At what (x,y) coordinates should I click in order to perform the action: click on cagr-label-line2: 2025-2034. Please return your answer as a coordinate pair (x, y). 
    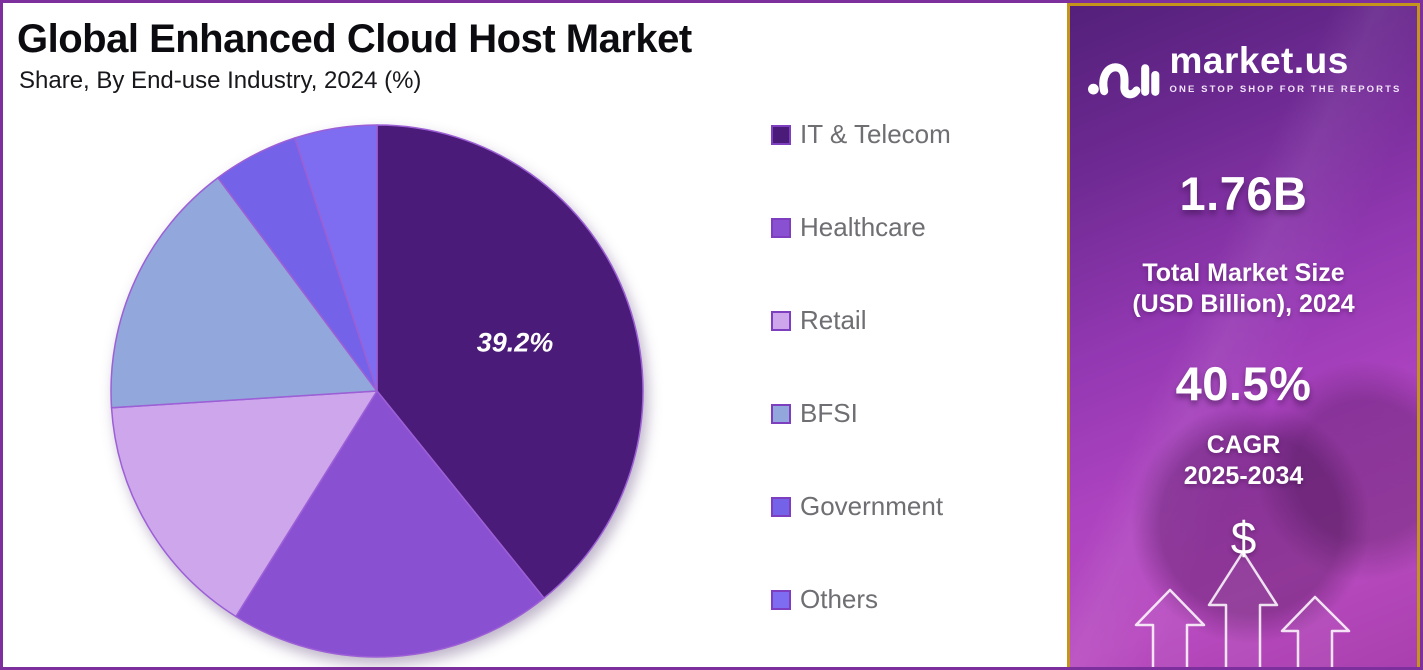
    Looking at the image, I should click on (1243, 476).